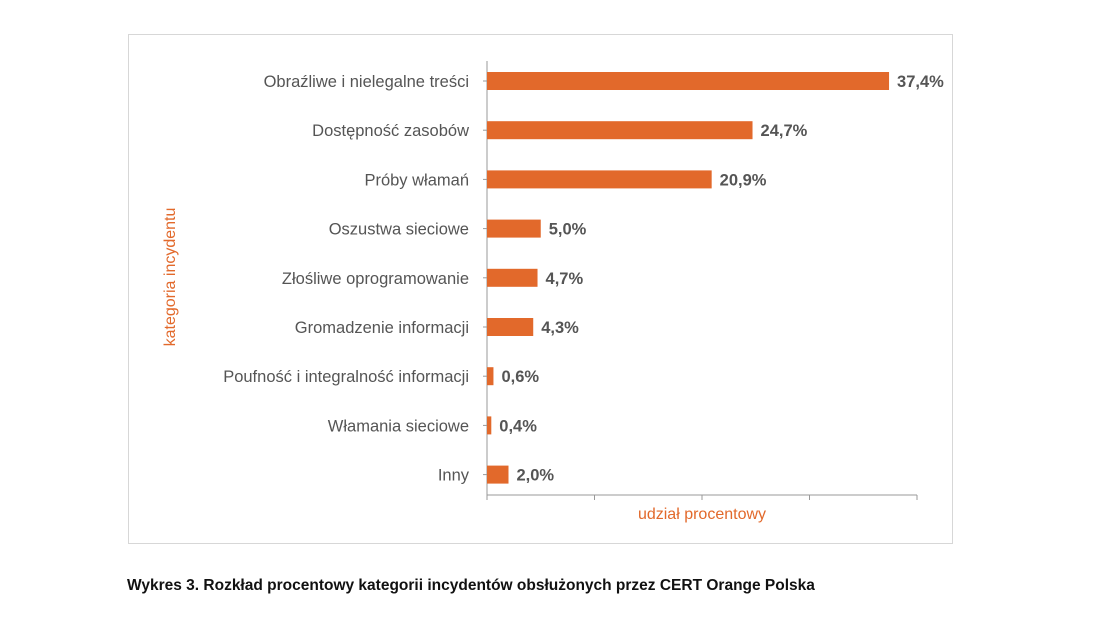  I want to click on value-label: 0,6%, so click(520, 377).